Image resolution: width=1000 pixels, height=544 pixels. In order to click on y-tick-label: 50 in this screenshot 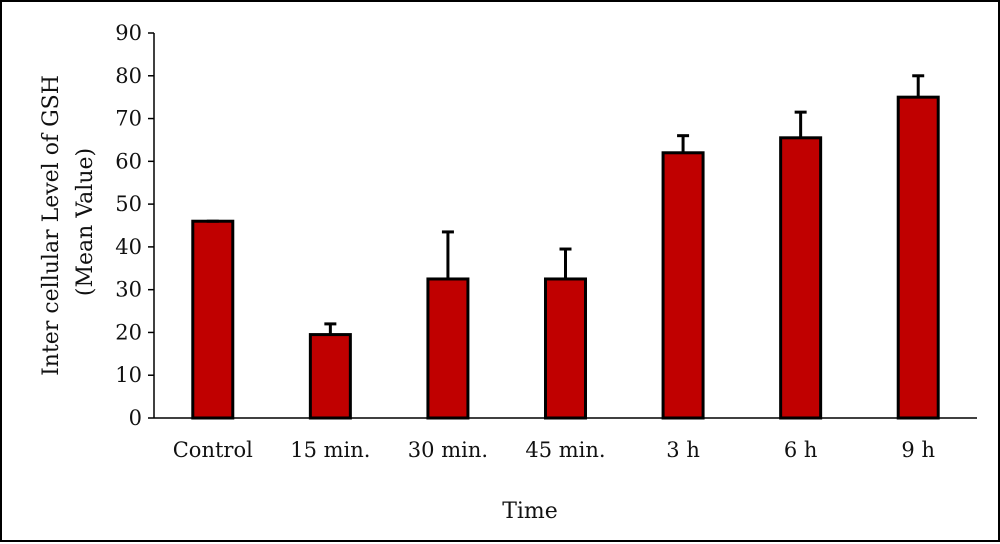, I will do `click(128, 204)`.